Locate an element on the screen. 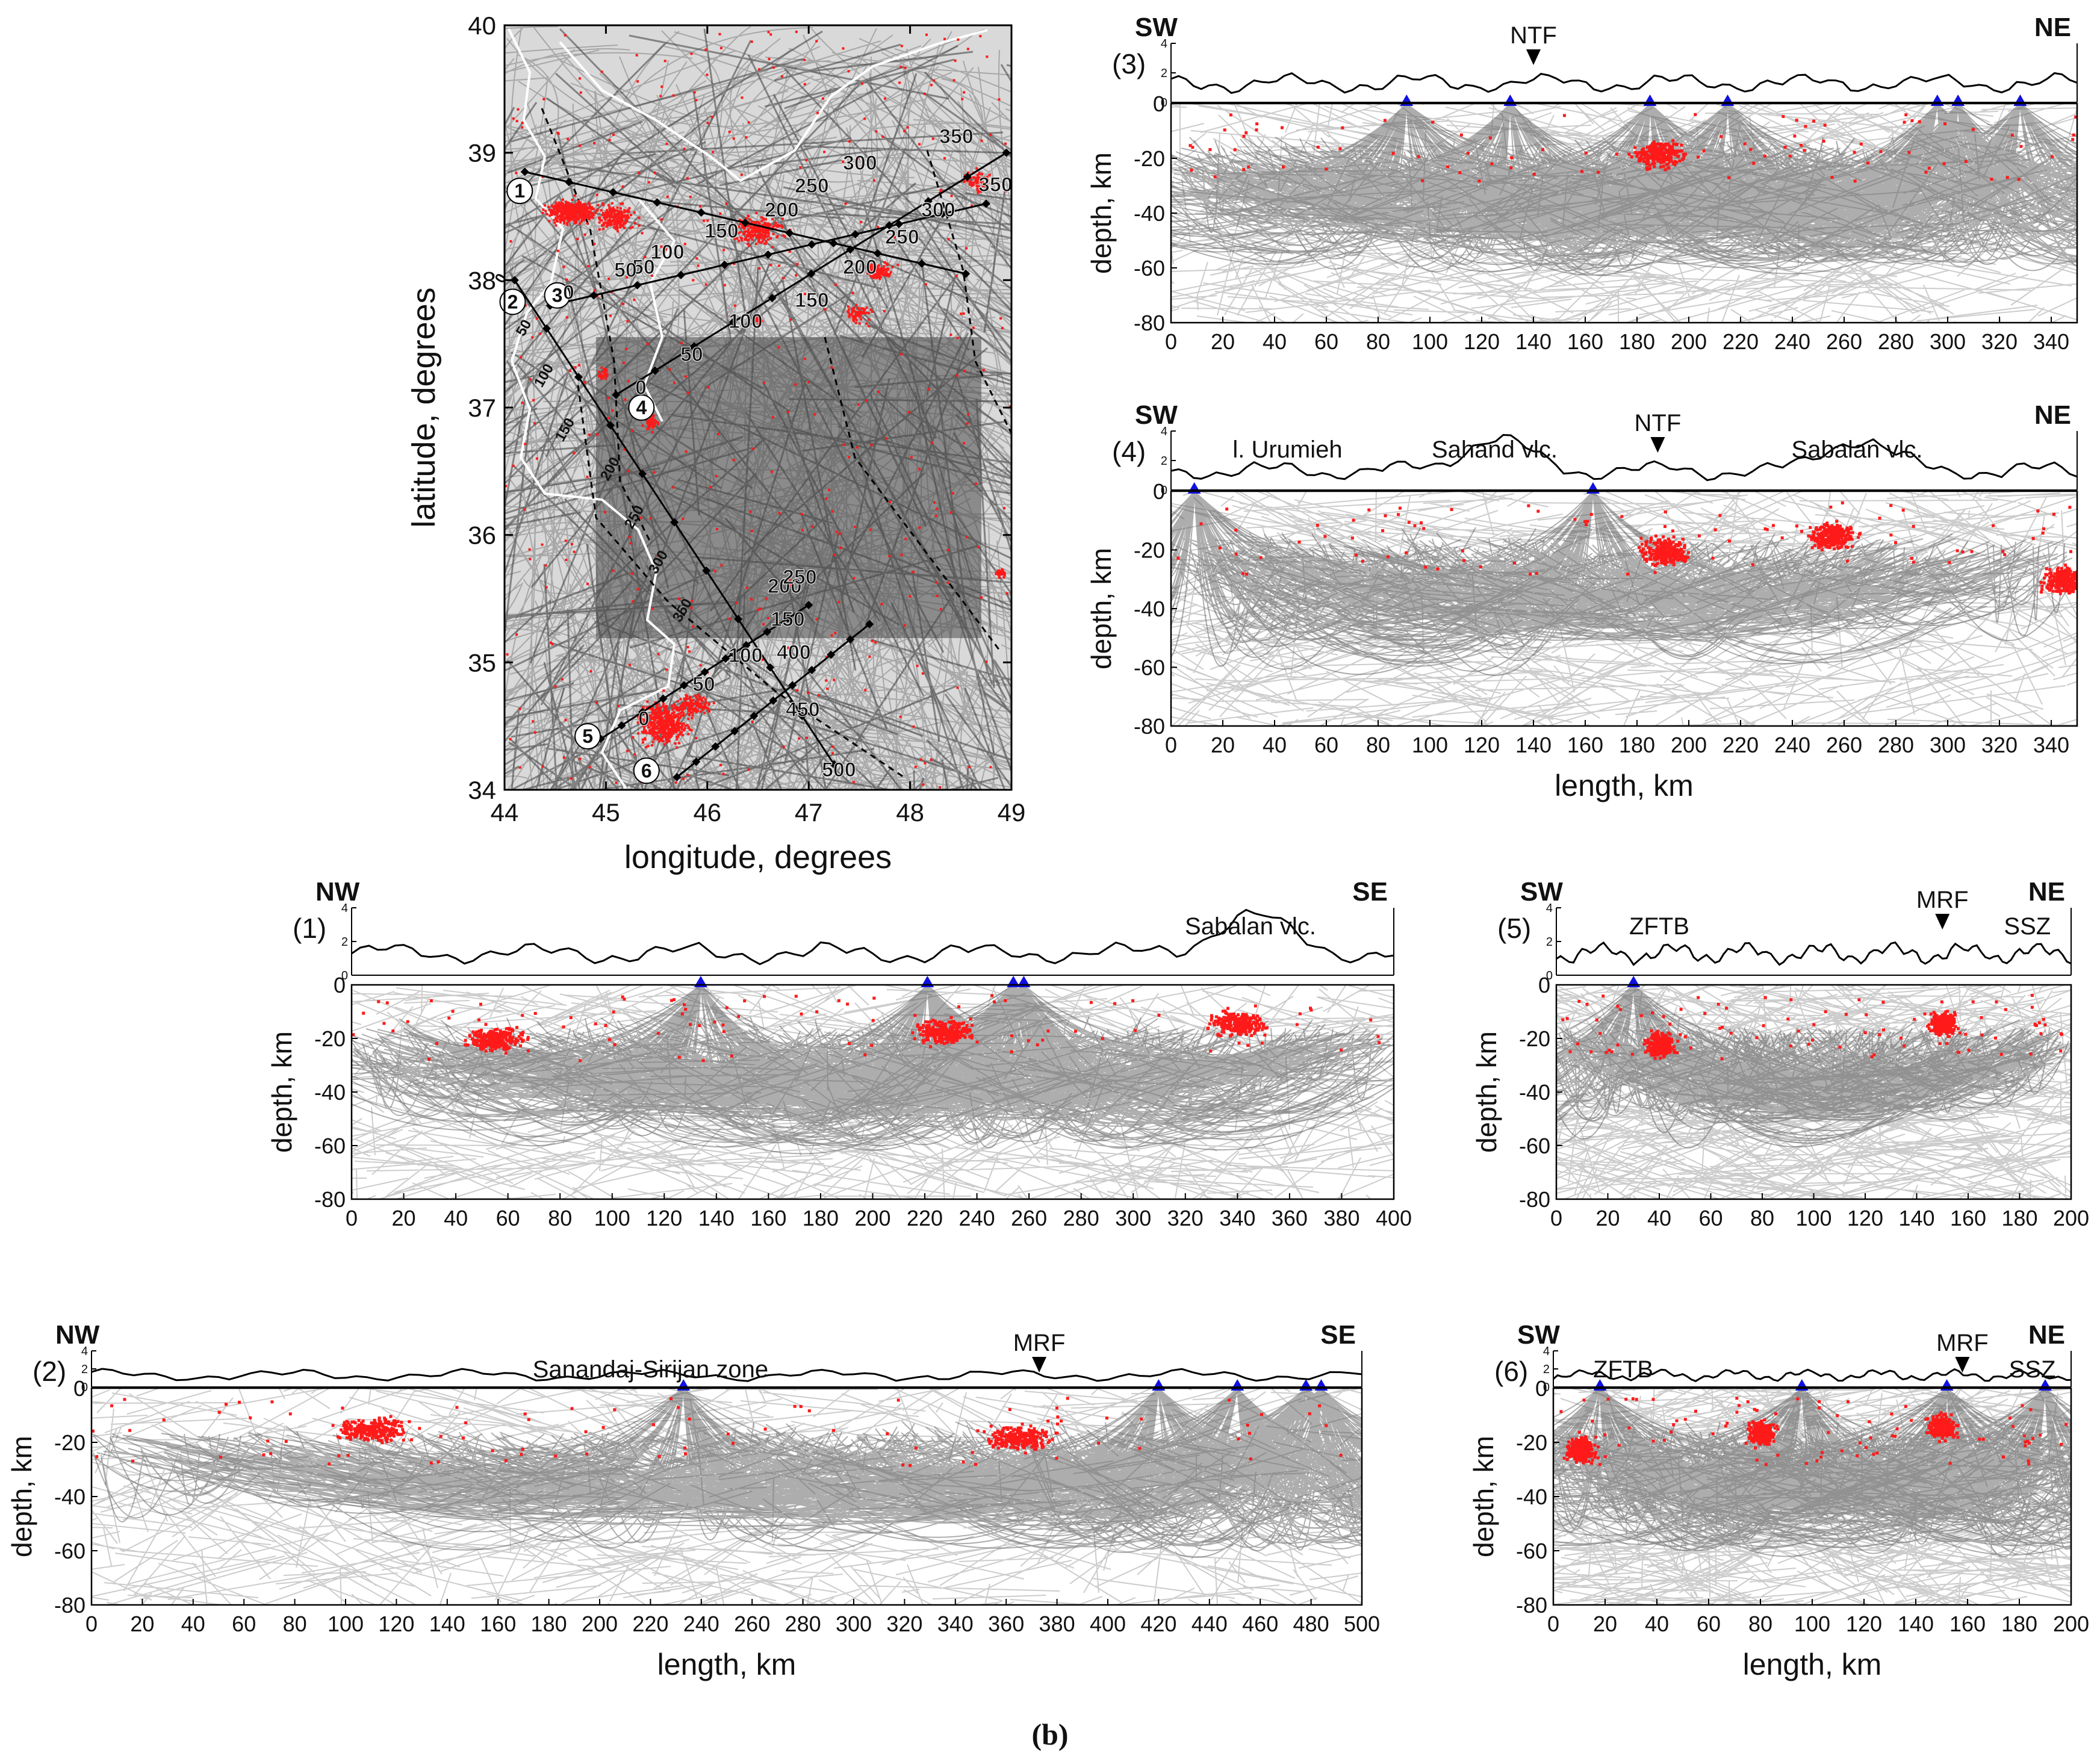  map-y-tick-label: 40 is located at coordinates (482, 25).